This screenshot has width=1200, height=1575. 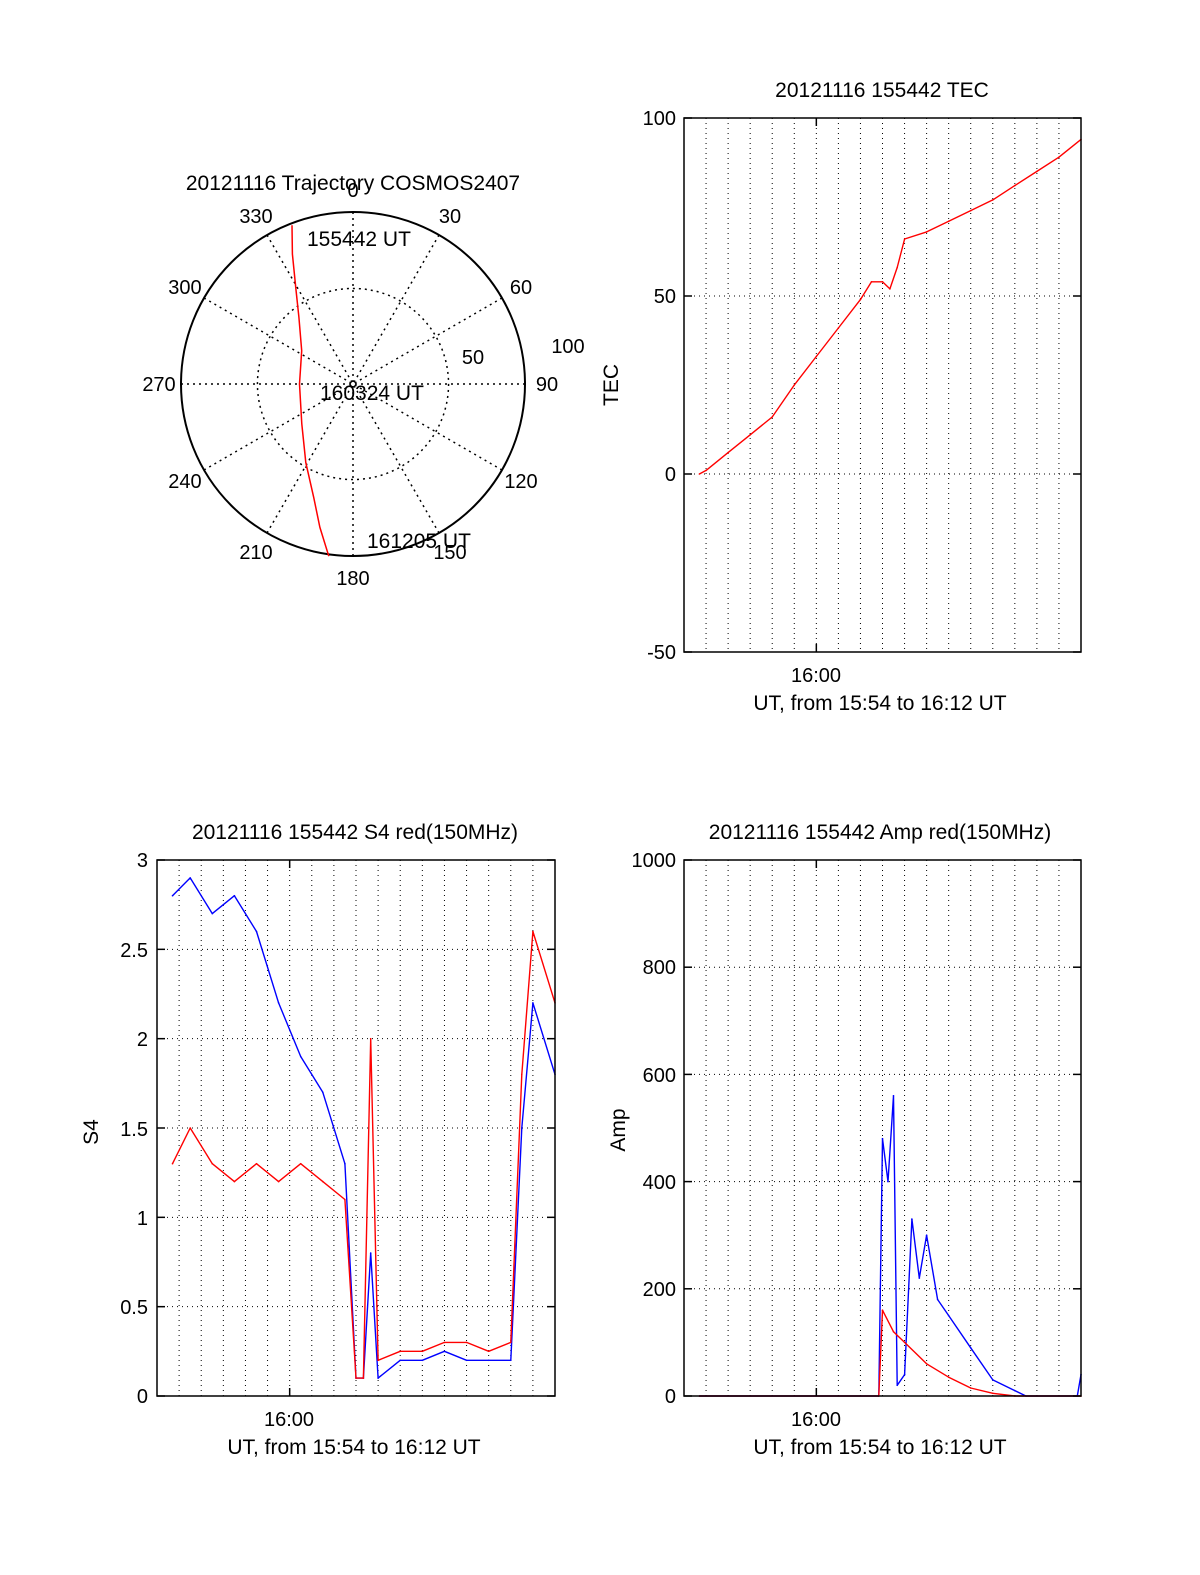 I want to click on polar-azimuth-label: 240, so click(x=184, y=482).